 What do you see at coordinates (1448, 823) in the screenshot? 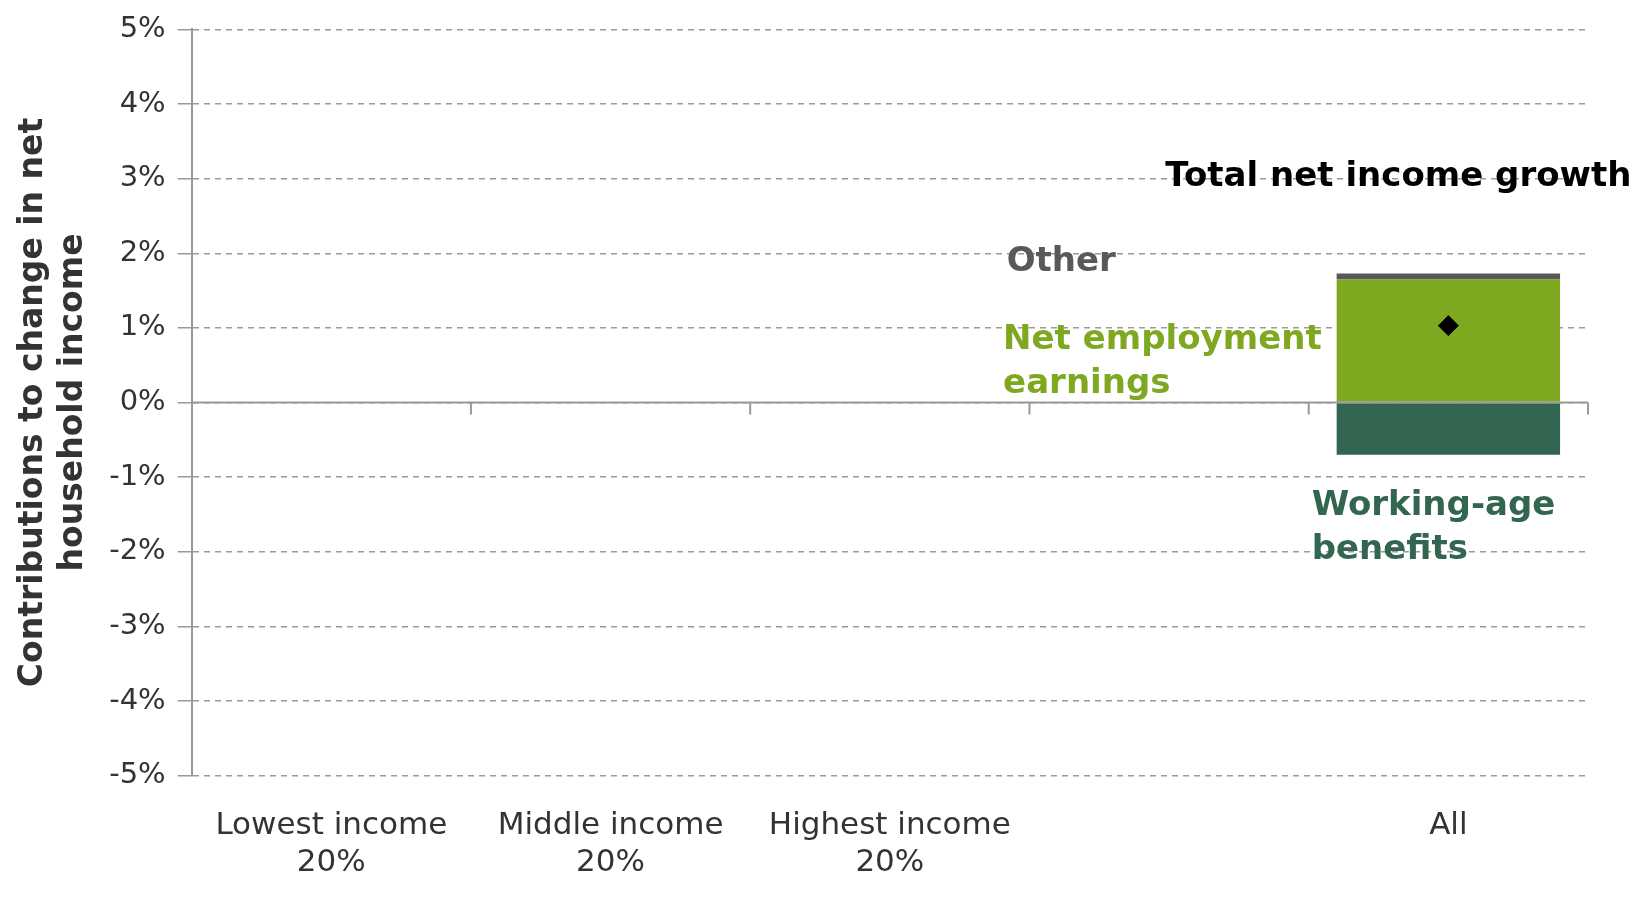
I see `x-tick-label: All` at bounding box center [1448, 823].